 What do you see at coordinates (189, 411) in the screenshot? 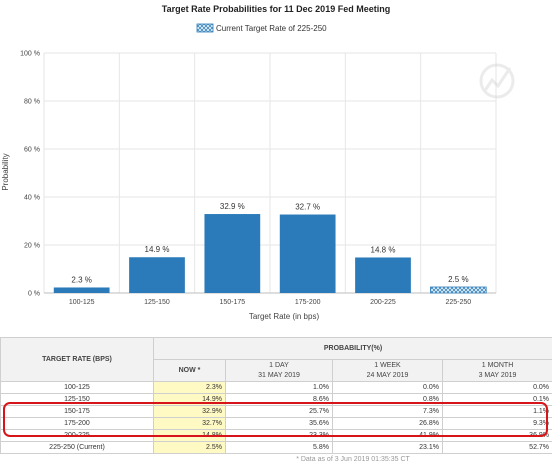
I see `now-cell: 32.9%` at bounding box center [189, 411].